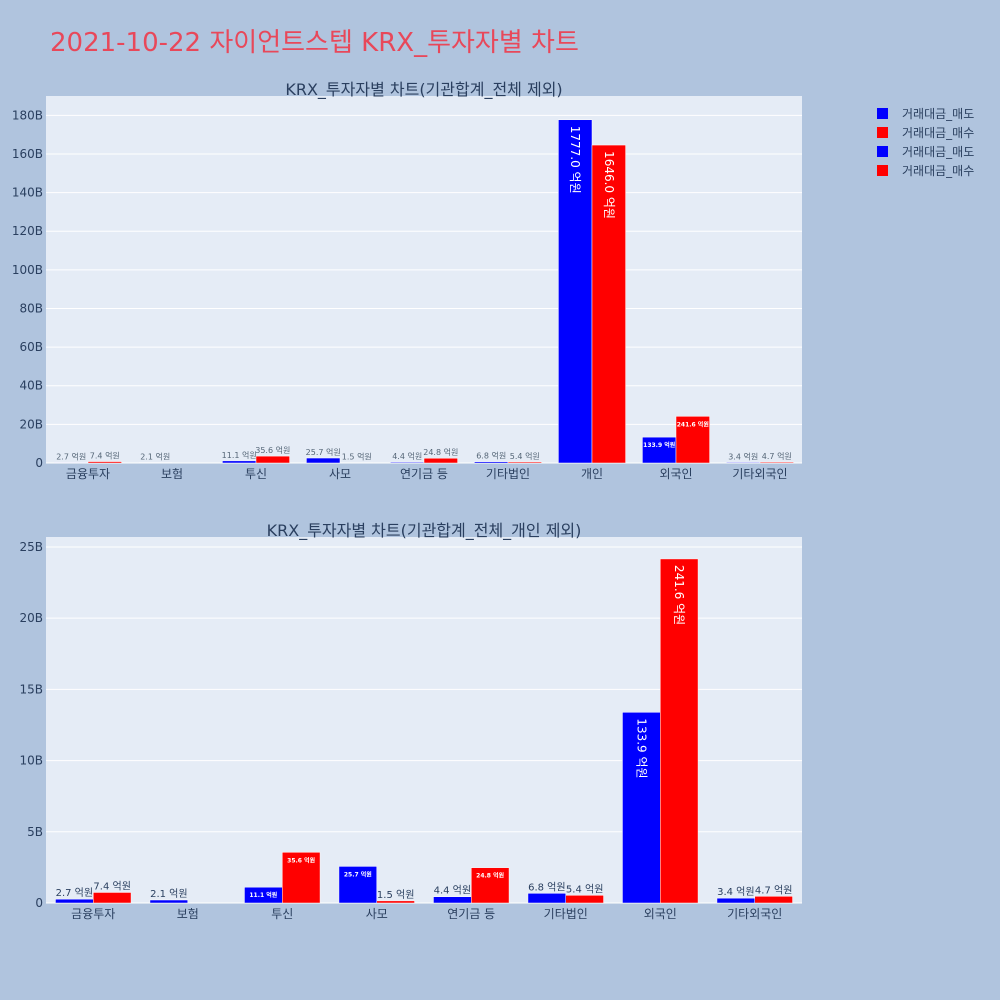 This screenshot has width=1000, height=1000. I want to click on data-label: 7.4 억원, so click(105, 456).